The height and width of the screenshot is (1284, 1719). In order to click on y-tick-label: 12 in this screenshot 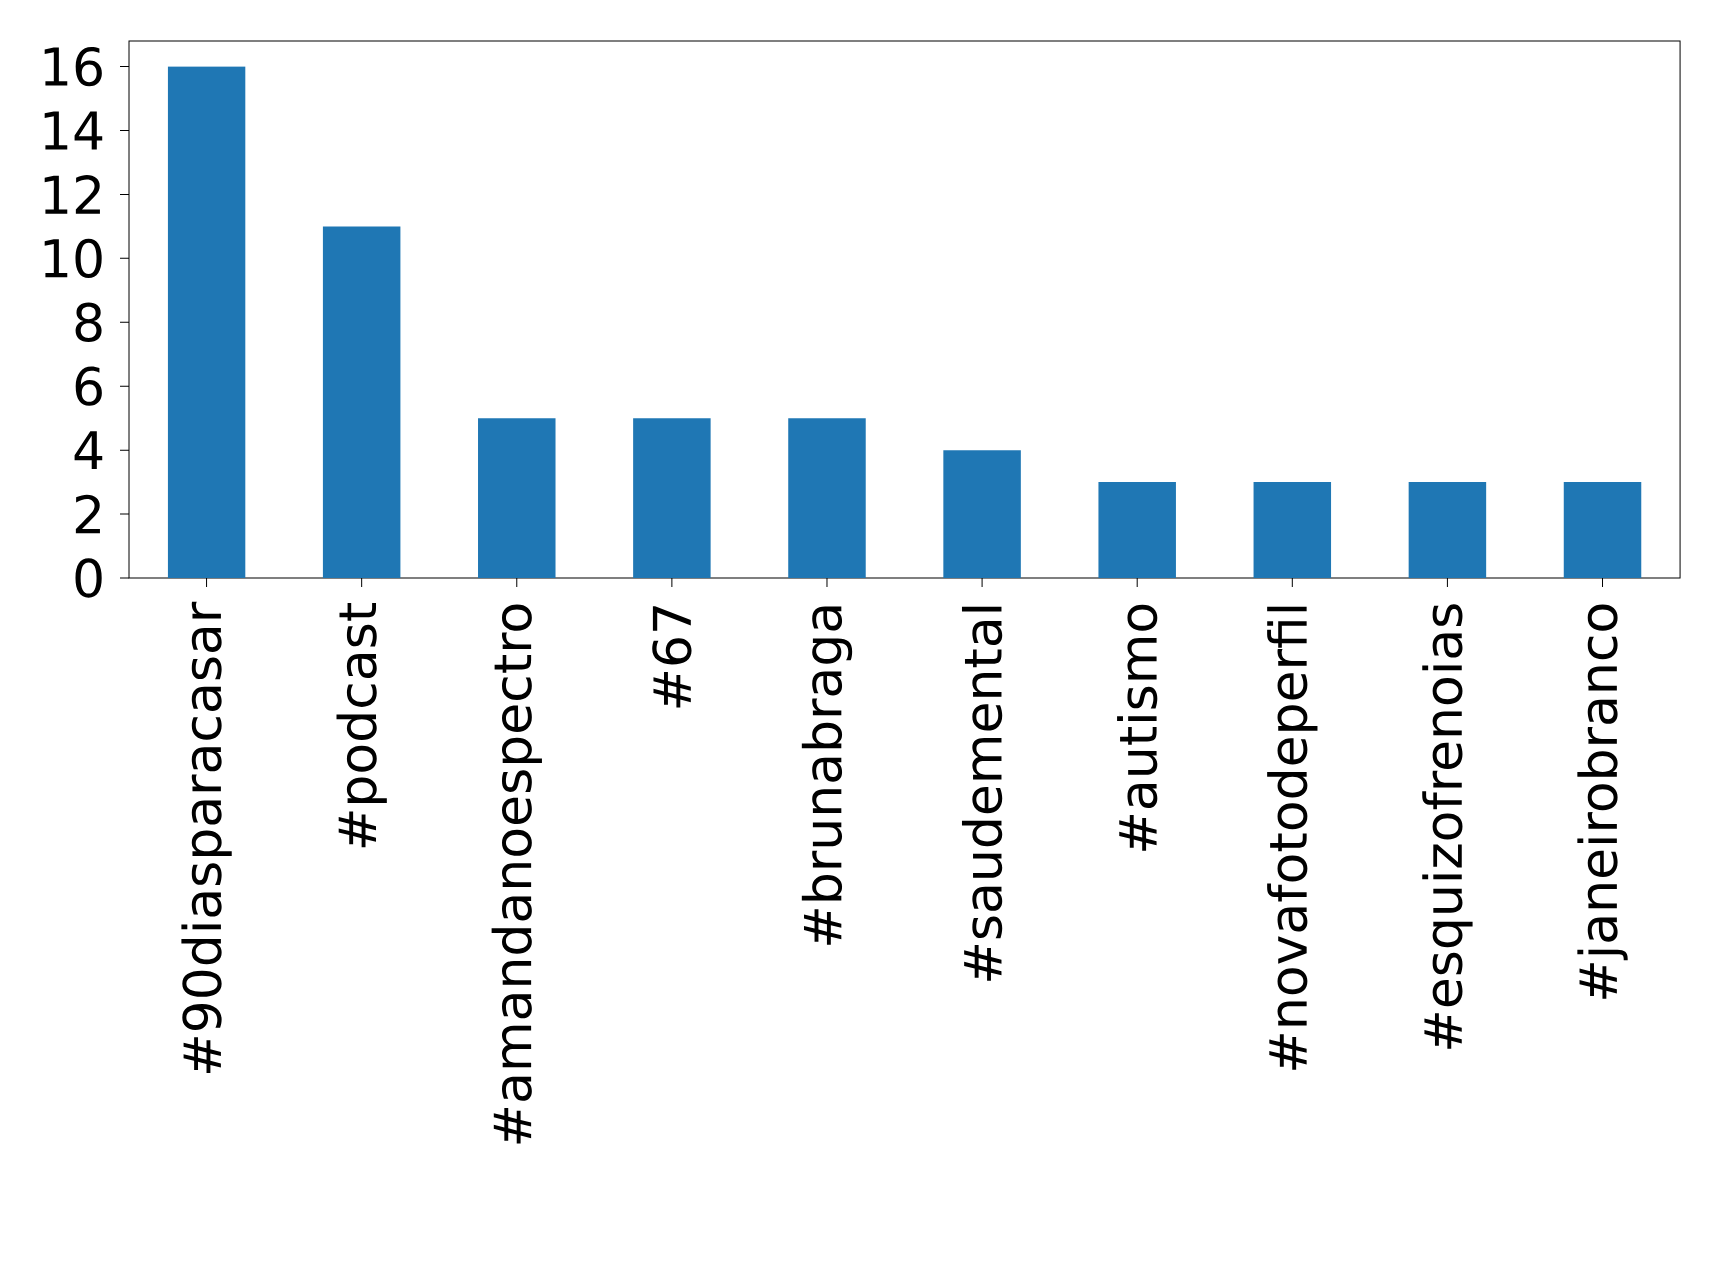, I will do `click(72, 194)`.